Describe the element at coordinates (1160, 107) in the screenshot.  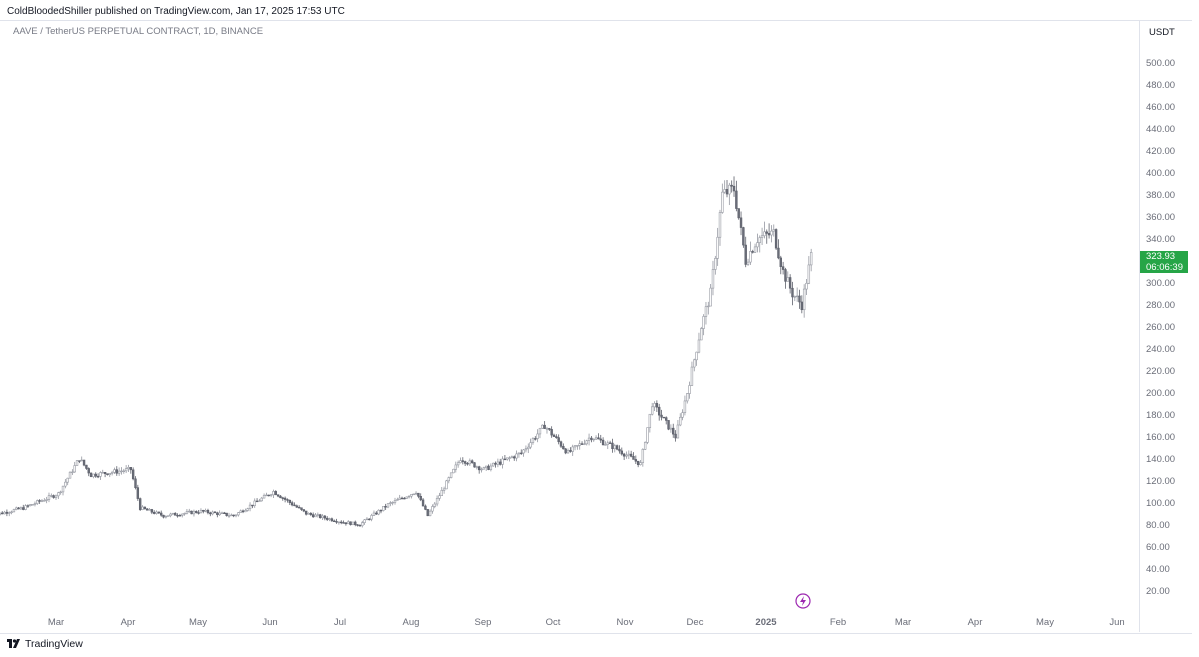
I see `y-tick-label: 460.00` at that location.